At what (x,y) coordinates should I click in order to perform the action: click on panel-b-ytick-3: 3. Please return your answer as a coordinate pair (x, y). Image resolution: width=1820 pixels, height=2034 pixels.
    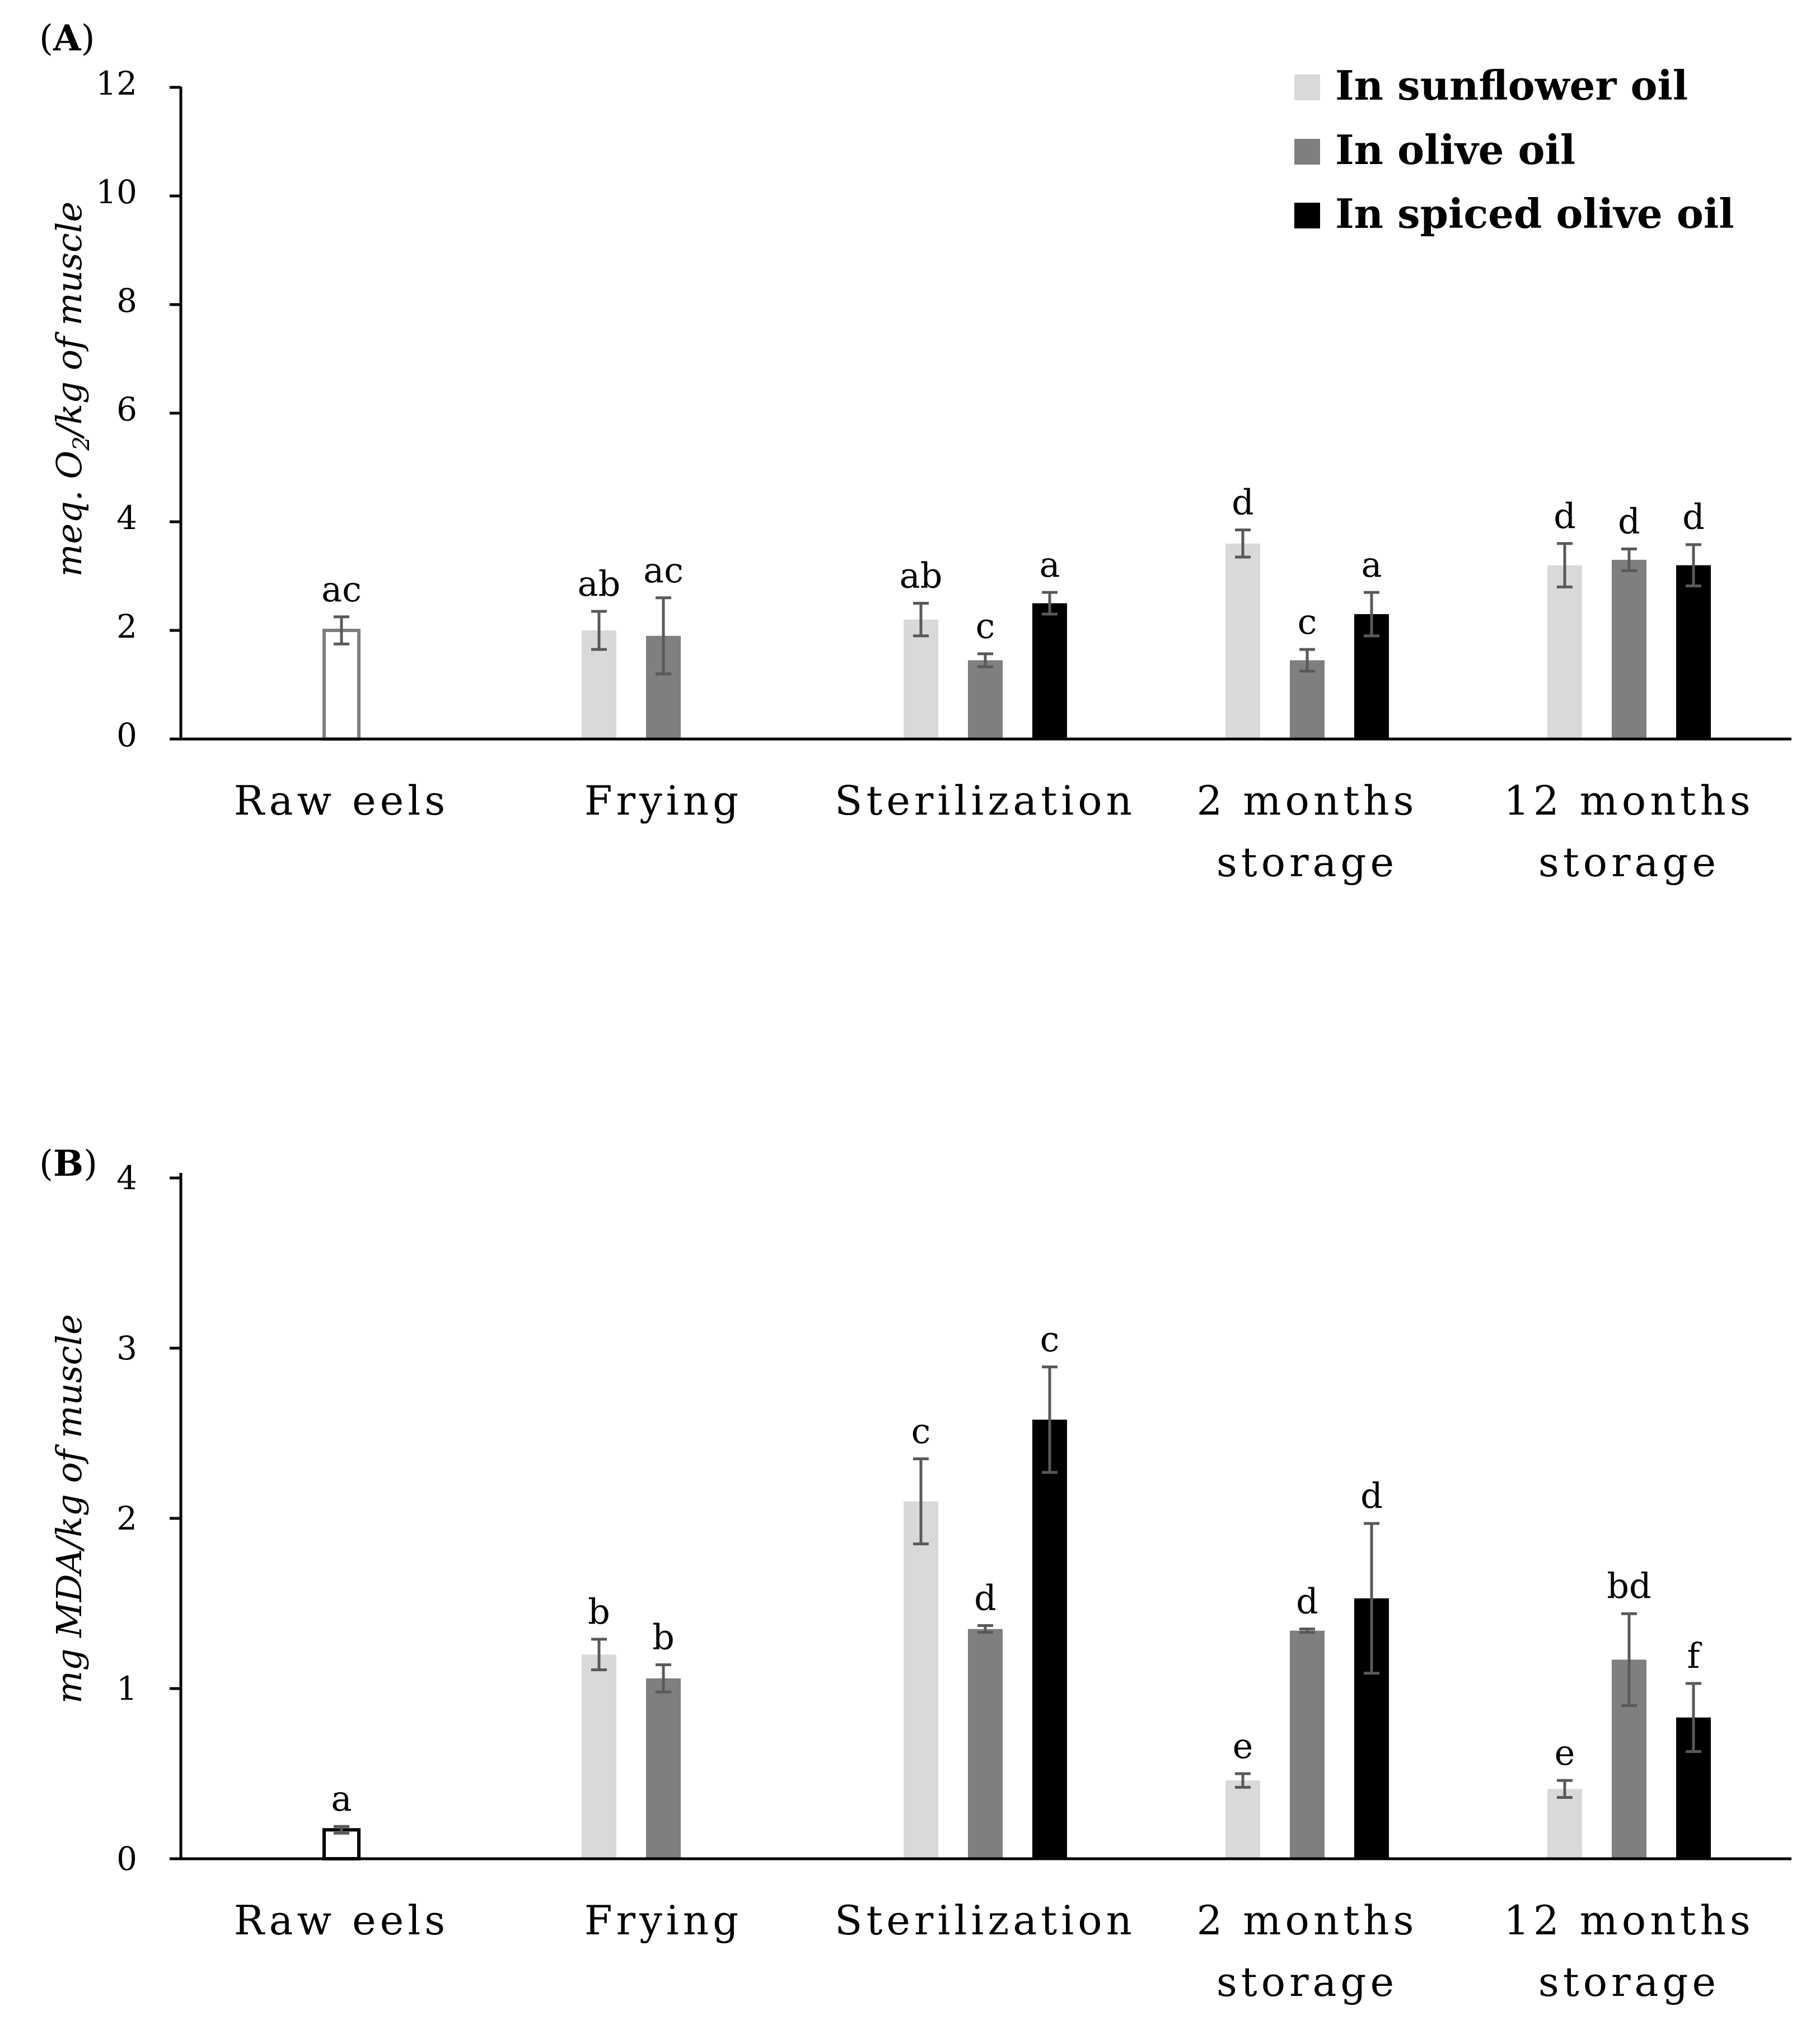
    Looking at the image, I should click on (127, 1348).